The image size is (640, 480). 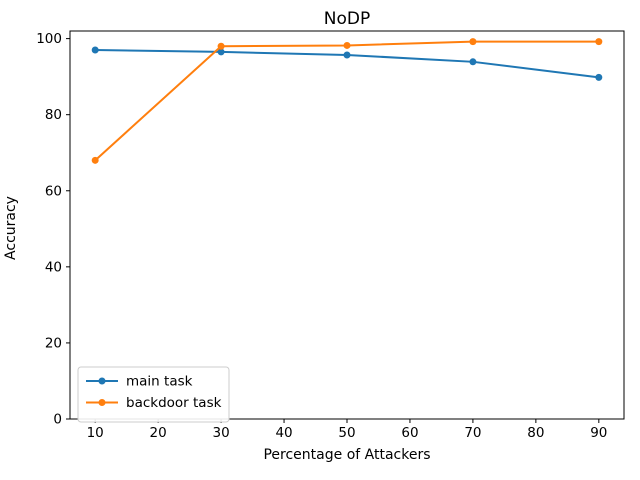 What do you see at coordinates (11, 228) in the screenshot?
I see `y-axis-label: Accuracy` at bounding box center [11, 228].